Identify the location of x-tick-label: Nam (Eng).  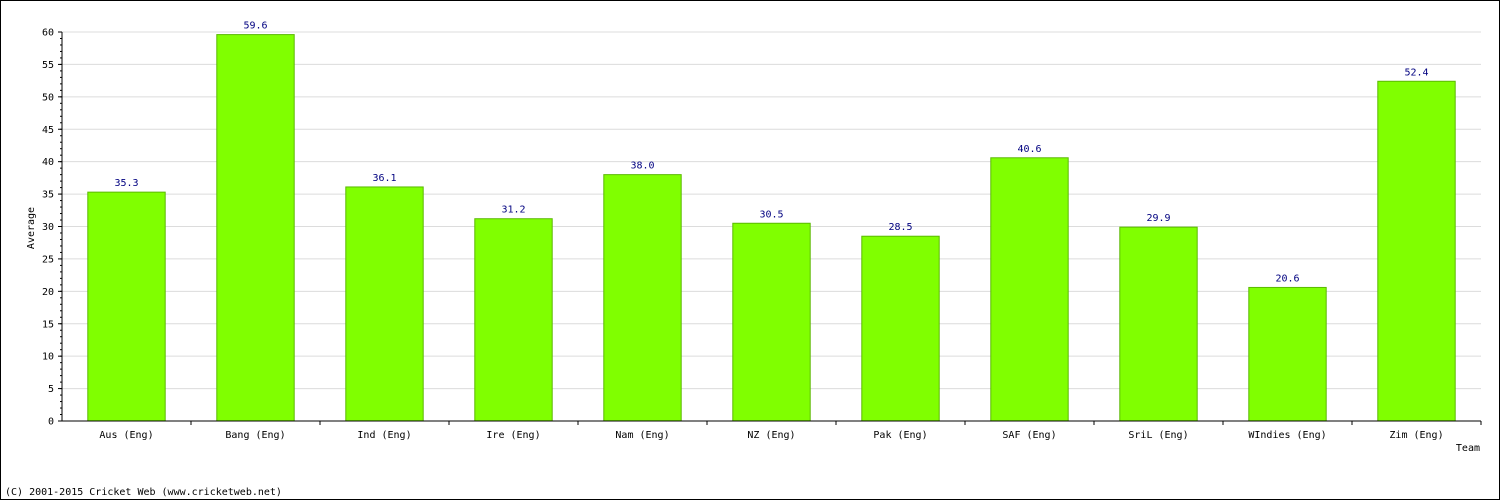
(642, 435).